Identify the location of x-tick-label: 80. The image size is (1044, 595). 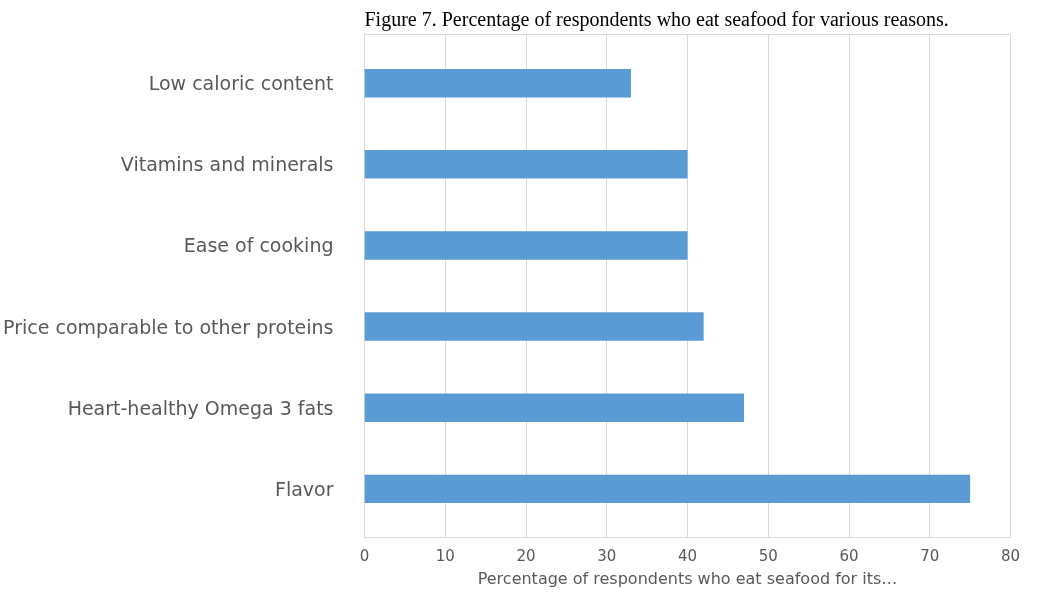
(1010, 555).